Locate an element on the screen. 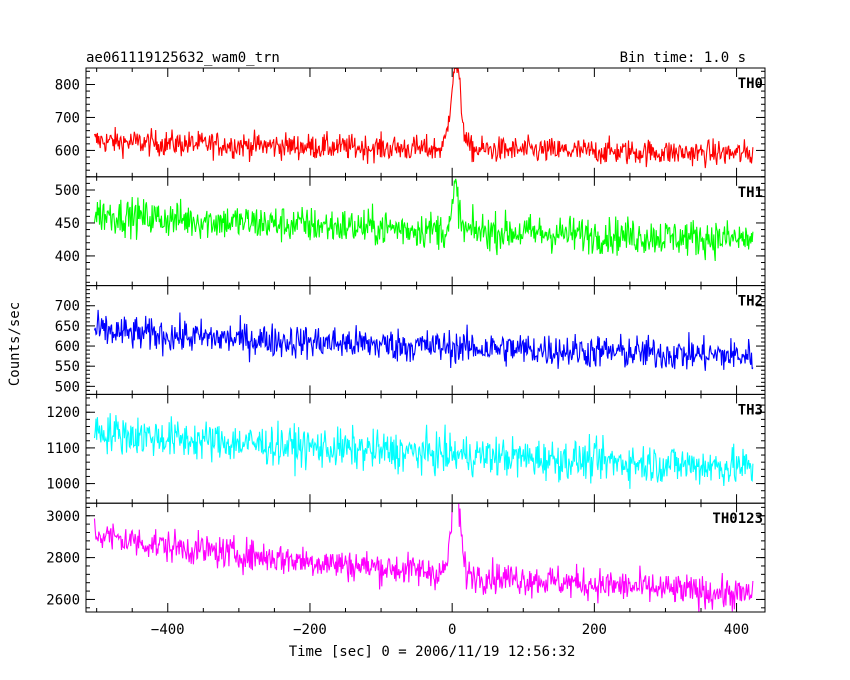 The image size is (850, 680). panel-th1: 400 450 500 TH1 is located at coordinates (410, 231).